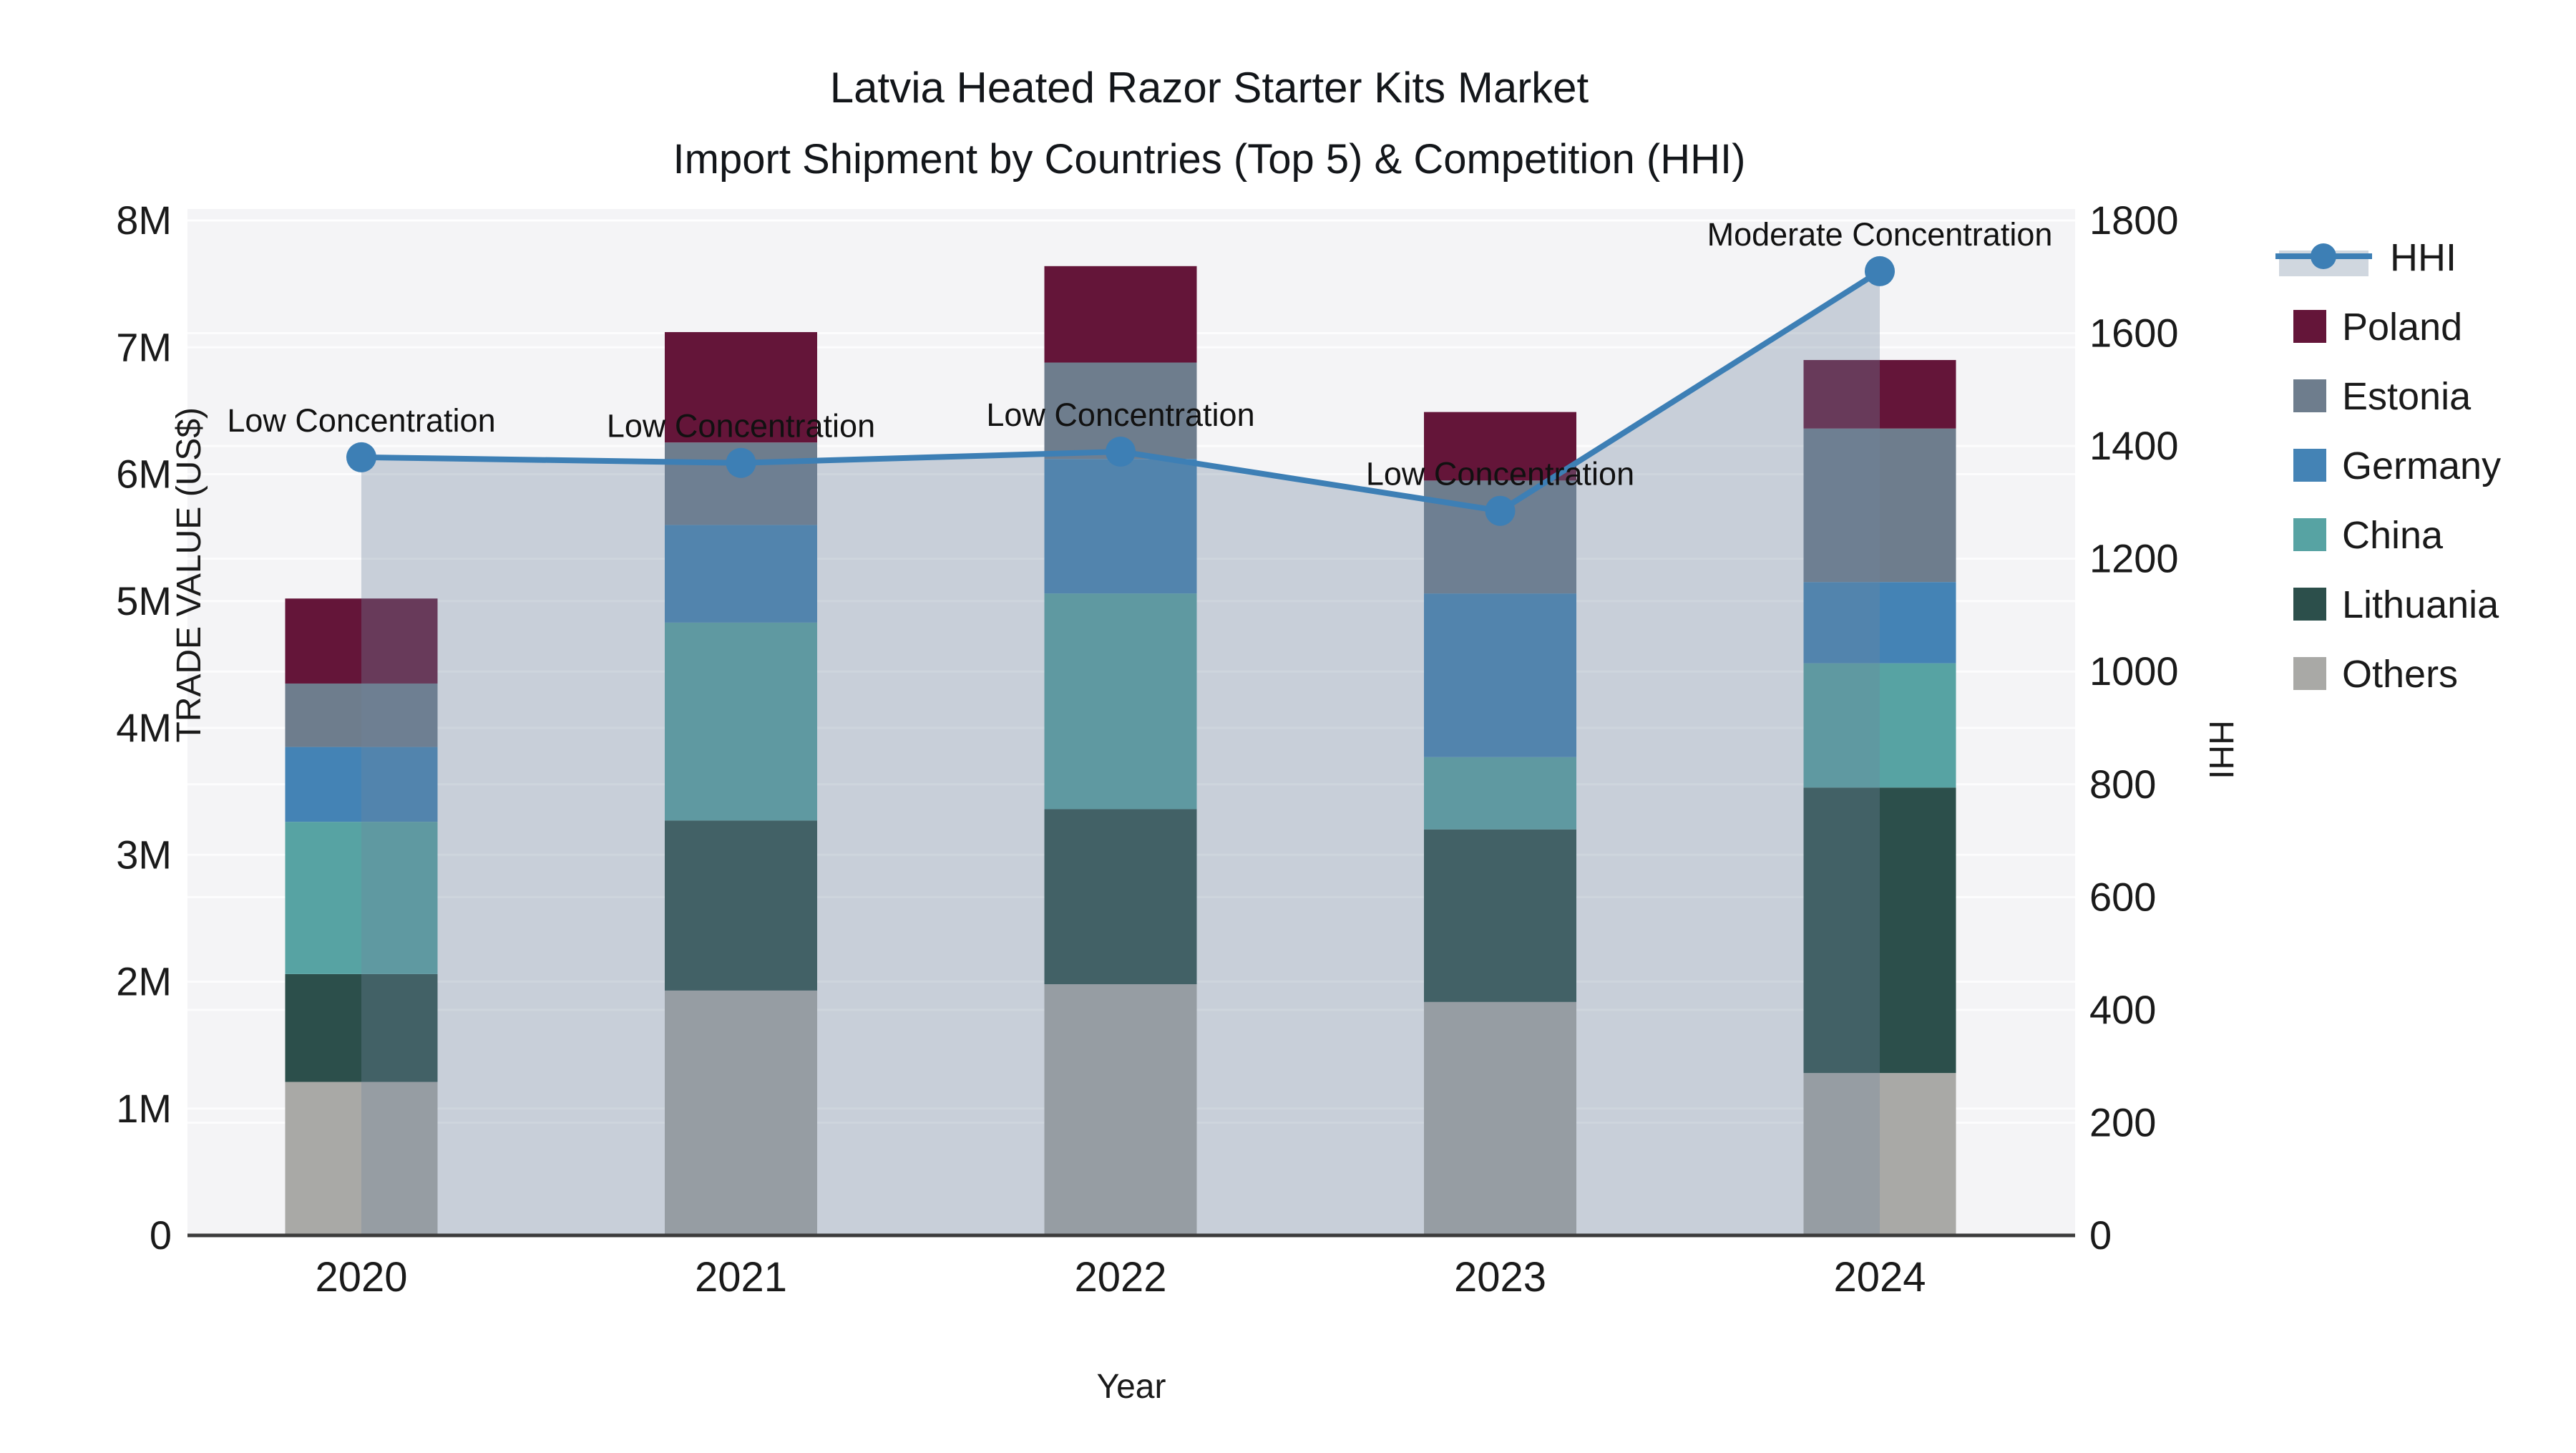 This screenshot has width=2576, height=1453. Describe the element at coordinates (2122, 1122) in the screenshot. I see `right-tick-200: 200` at that location.